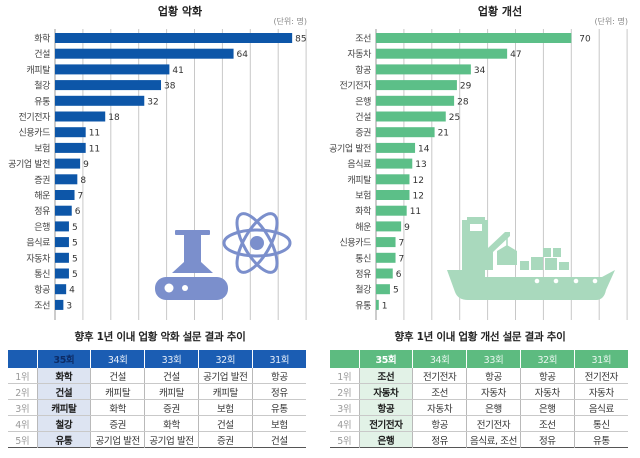 This screenshot has width=640, height=458. What do you see at coordinates (601, 376) in the screenshot?
I see `industry-cell: 전기전자` at bounding box center [601, 376].